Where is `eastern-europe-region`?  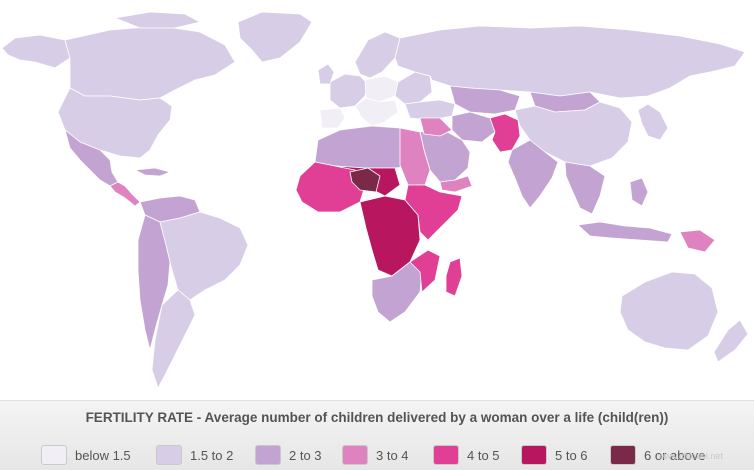 eastern-europe-region is located at coordinates (413, 88).